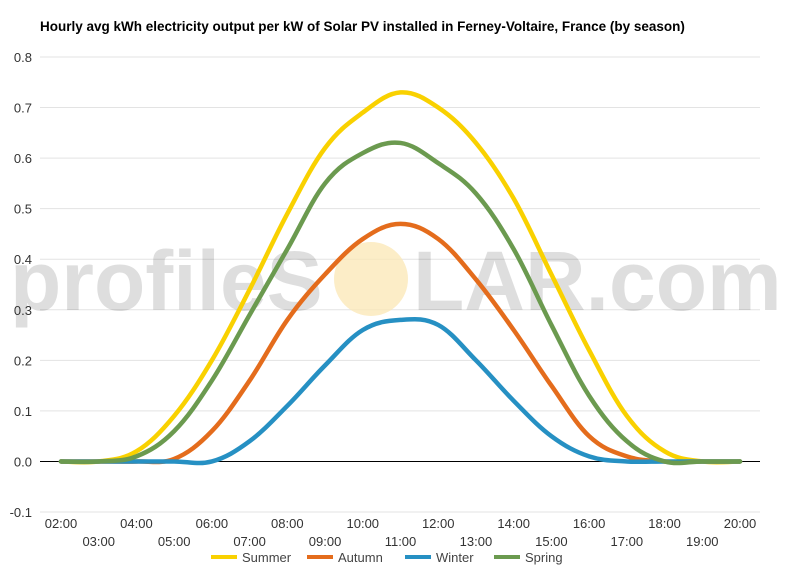  Describe the element at coordinates (23, 209) in the screenshot. I see `y-tick-label: 0.5` at that location.